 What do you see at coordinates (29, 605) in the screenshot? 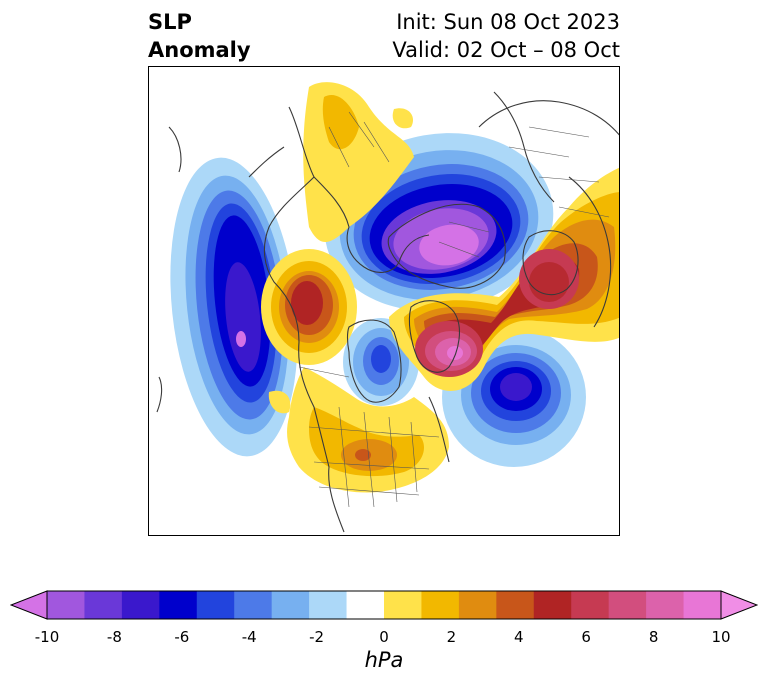
I see `colorbar-extend-min` at bounding box center [29, 605].